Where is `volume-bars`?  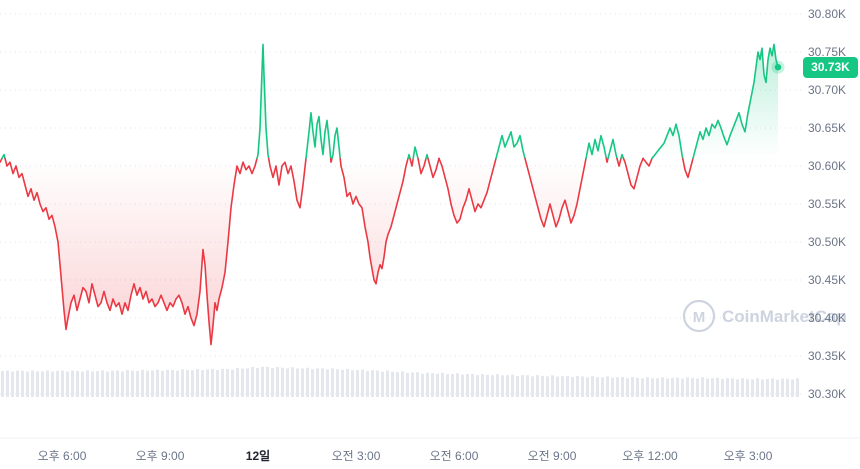
volume-bars is located at coordinates (400, 381).